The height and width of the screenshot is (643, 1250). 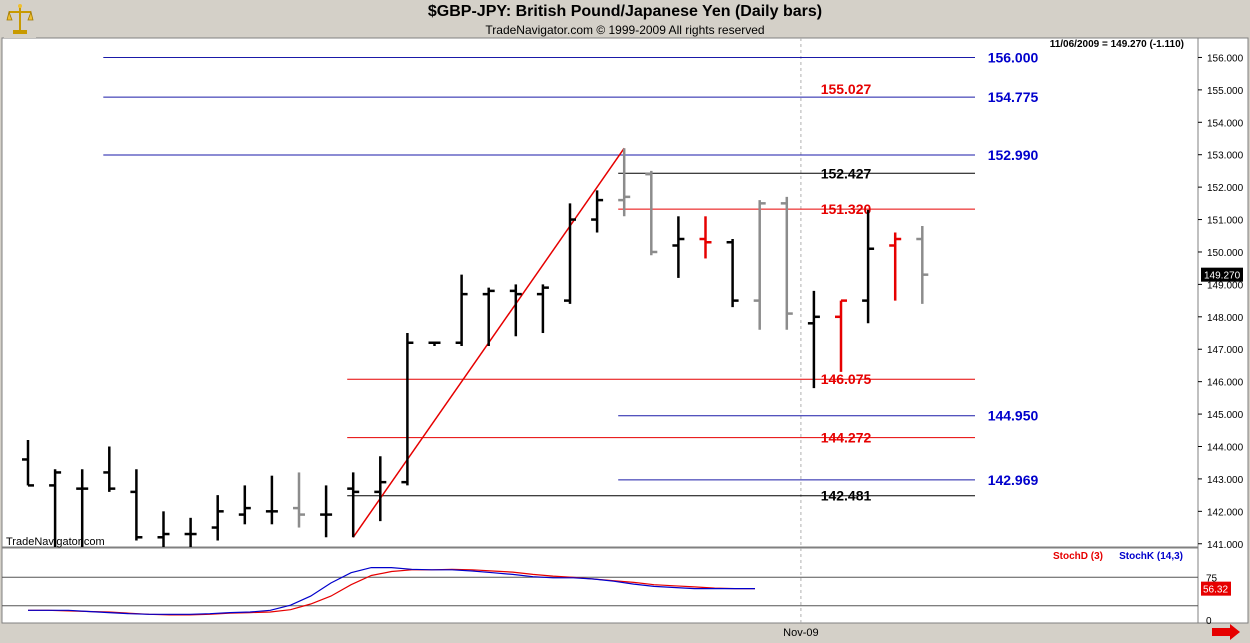 I want to click on y-tick-label: 147.000, so click(x=1225, y=350).